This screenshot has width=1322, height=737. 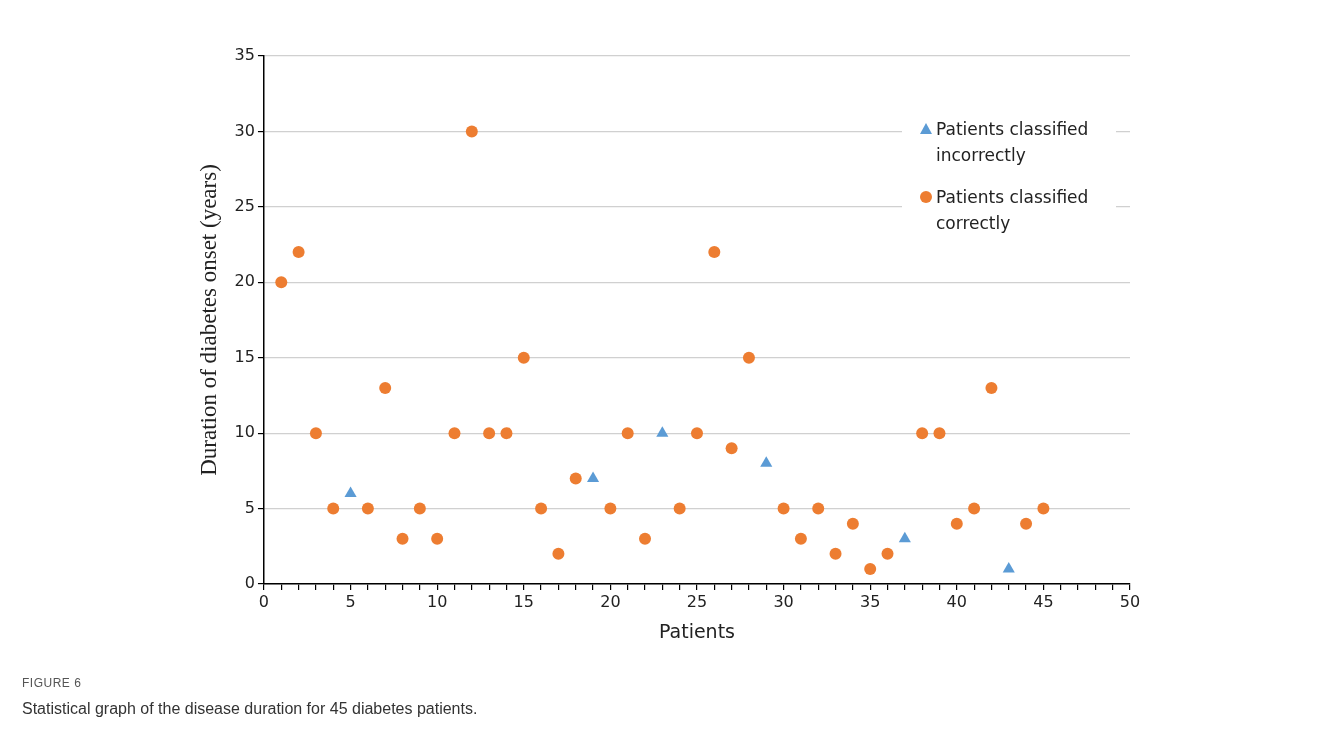 I want to click on x-tick-label: 45, so click(x=1043, y=601).